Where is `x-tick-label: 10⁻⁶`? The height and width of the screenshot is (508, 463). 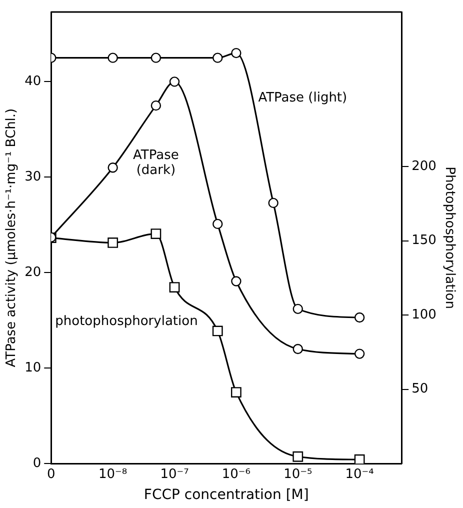
x-tick-label: 10⁻⁶ is located at coordinates (236, 474).